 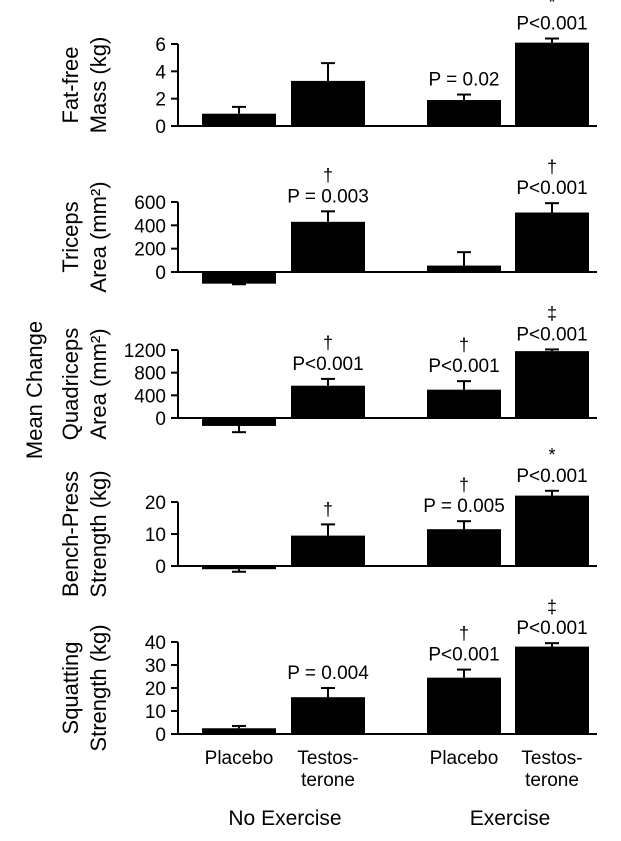 I want to click on panel-5-ylabel-line2: Strength (kg), so click(x=98, y=687).